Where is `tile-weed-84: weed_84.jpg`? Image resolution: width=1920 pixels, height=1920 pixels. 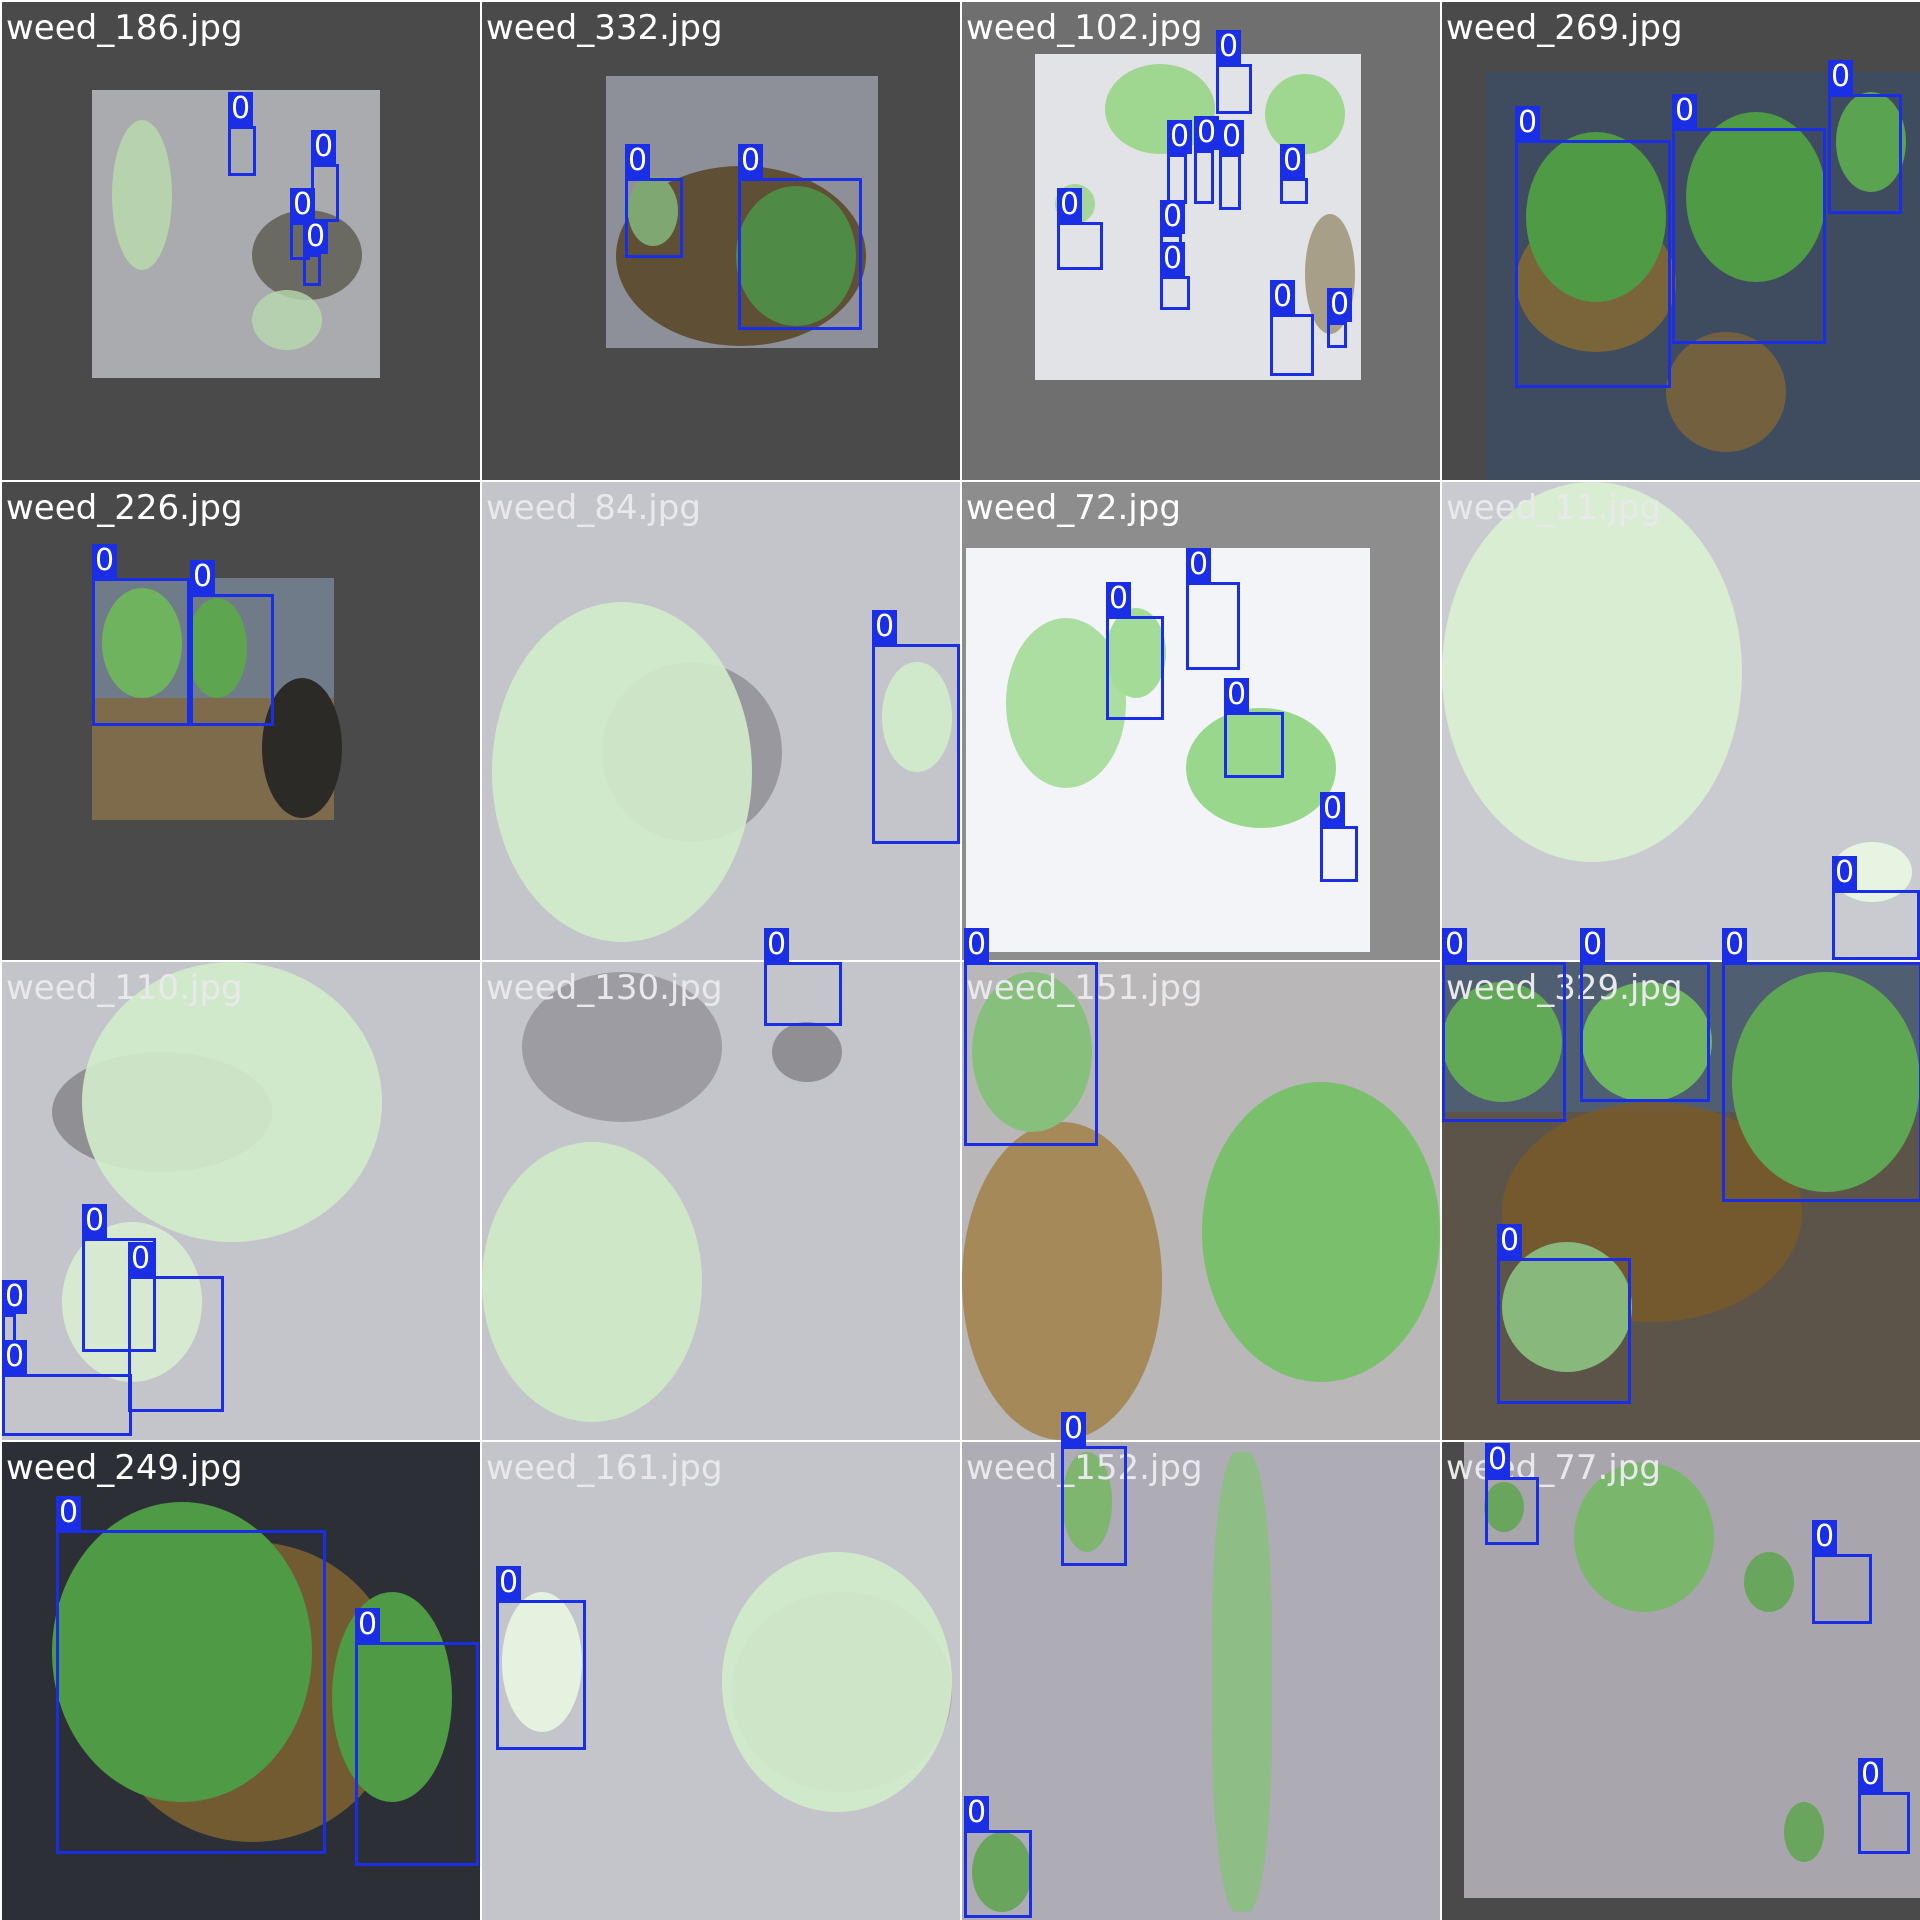
tile-weed-84: weed_84.jpg is located at coordinates (721, 721).